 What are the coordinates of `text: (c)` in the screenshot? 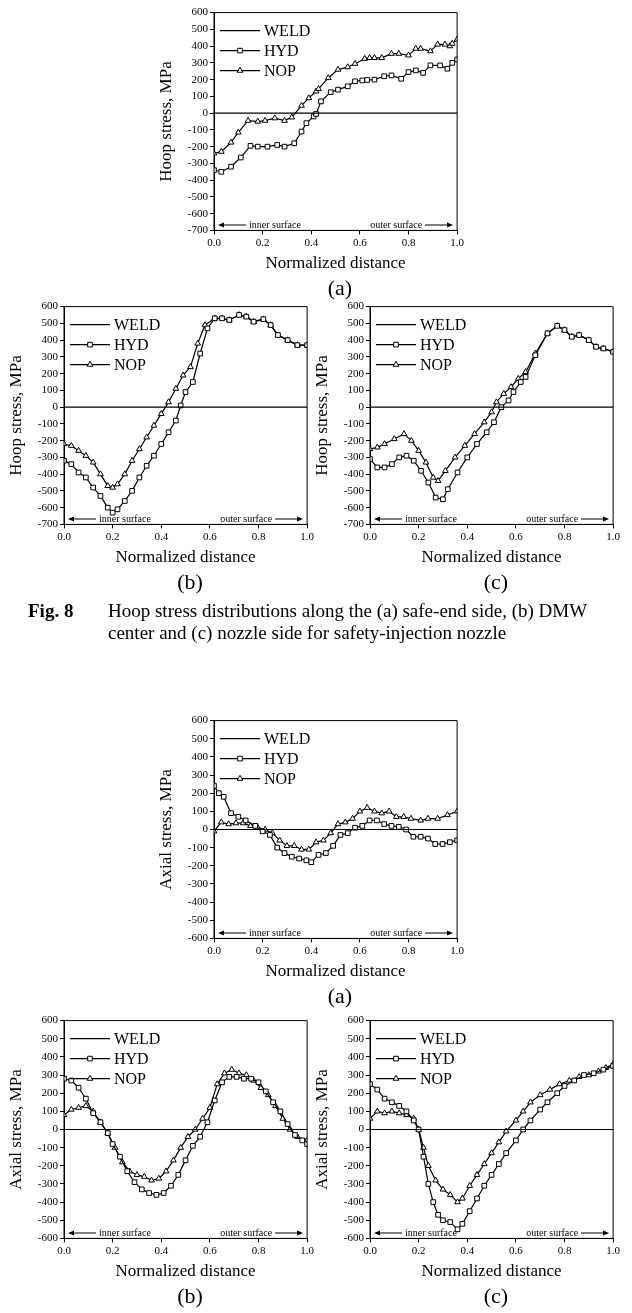 It's located at (496, 581).